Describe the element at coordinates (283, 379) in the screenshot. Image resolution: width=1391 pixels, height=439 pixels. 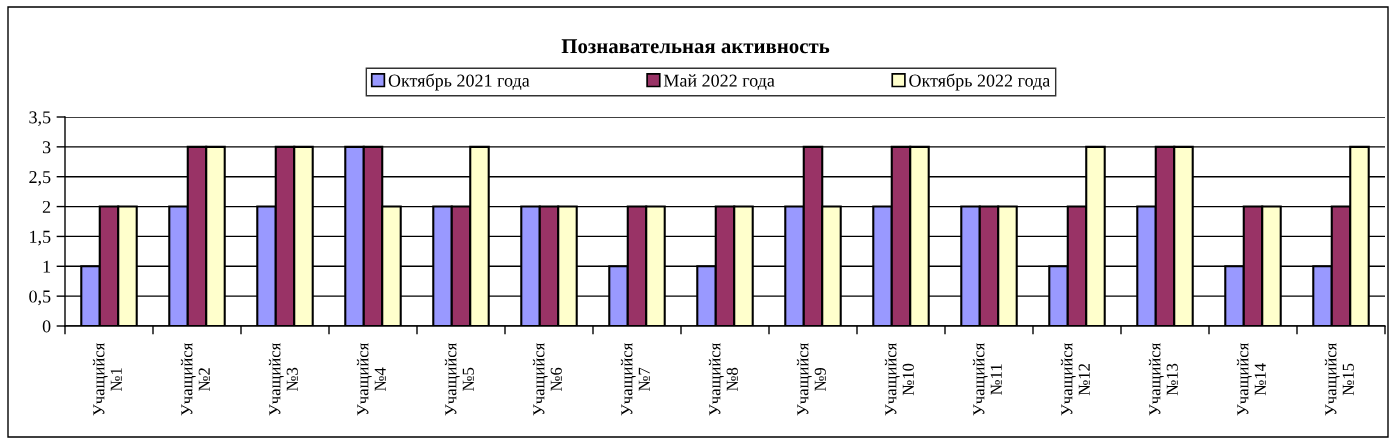
I see `x-tick-label: Учащийся №3` at that location.